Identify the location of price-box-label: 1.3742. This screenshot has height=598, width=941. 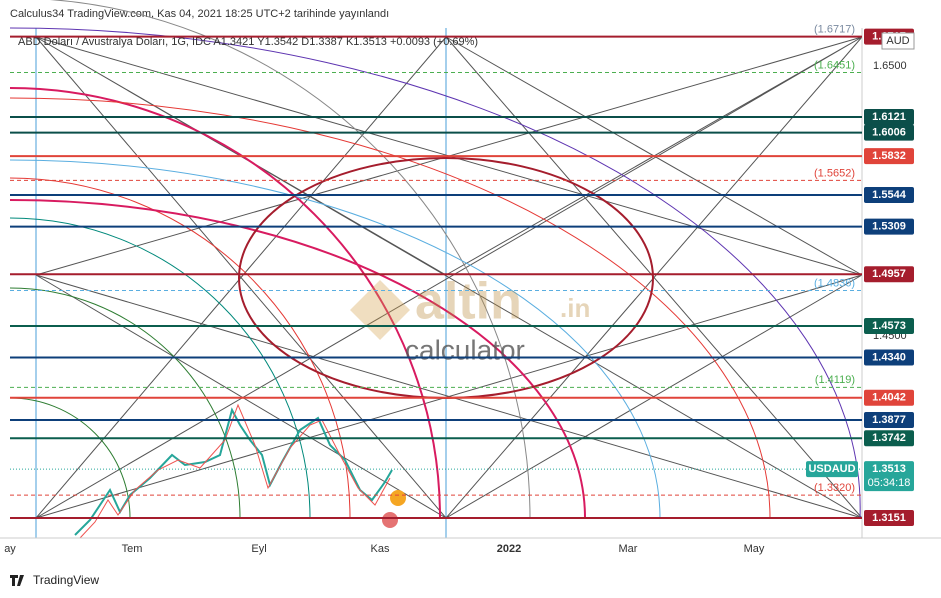
(889, 438).